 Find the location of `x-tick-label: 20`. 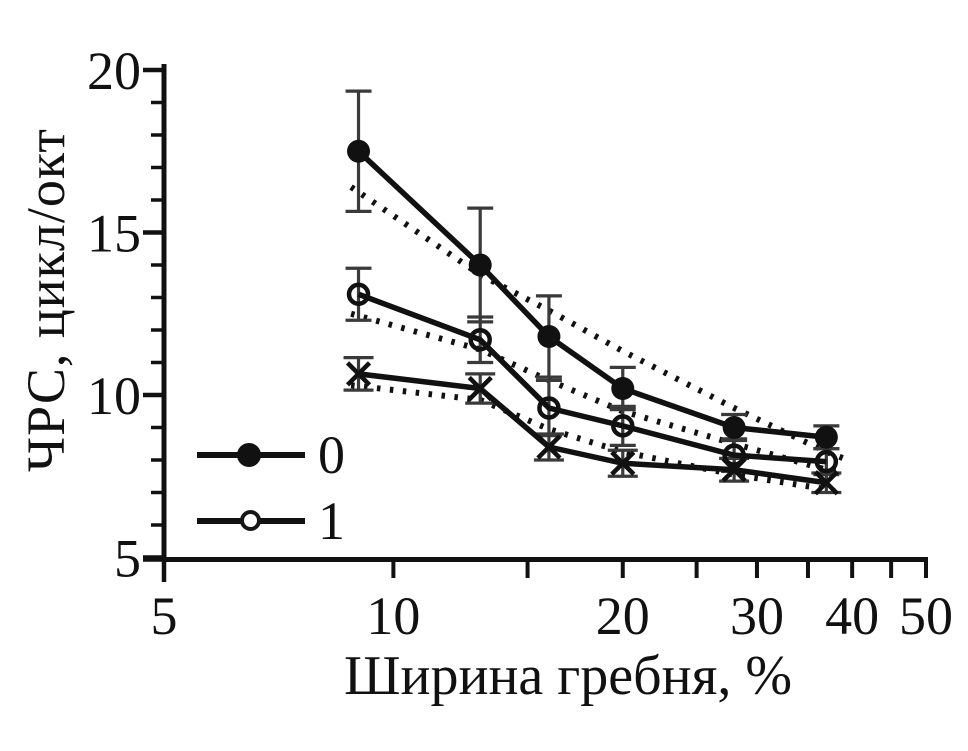

x-tick-label: 20 is located at coordinates (623, 616).